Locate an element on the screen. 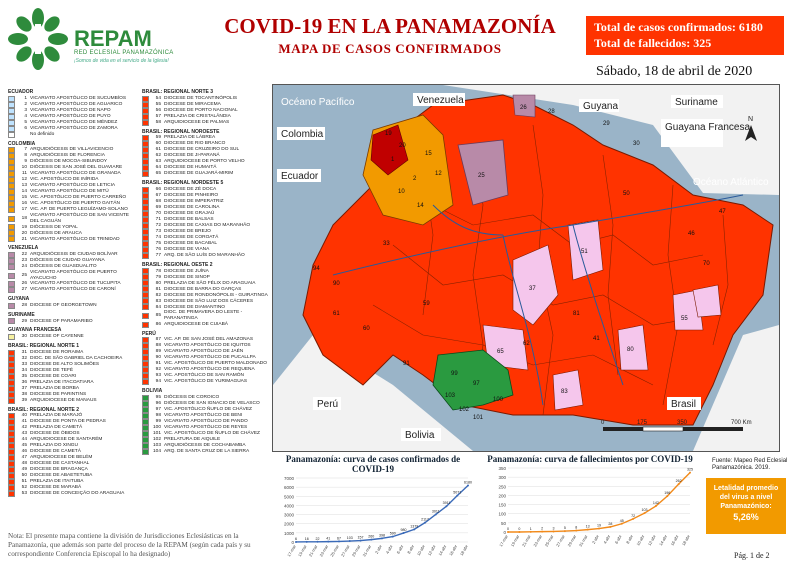  legend-item: 75 DIOCESE DE BACABAL is located at coordinates (206, 243).